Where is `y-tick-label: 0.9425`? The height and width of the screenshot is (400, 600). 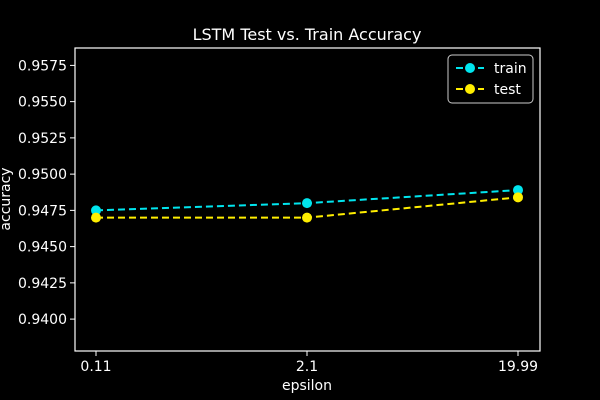
y-tick-label: 0.9425 is located at coordinates (42, 284).